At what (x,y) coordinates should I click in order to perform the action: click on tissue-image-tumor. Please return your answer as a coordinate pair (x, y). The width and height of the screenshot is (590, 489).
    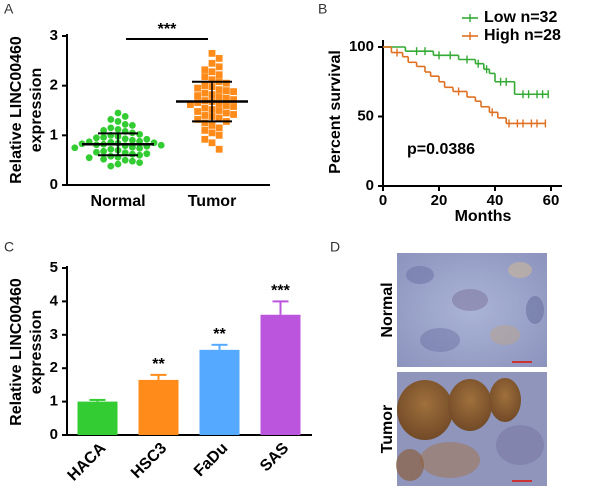
    Looking at the image, I should click on (471, 429).